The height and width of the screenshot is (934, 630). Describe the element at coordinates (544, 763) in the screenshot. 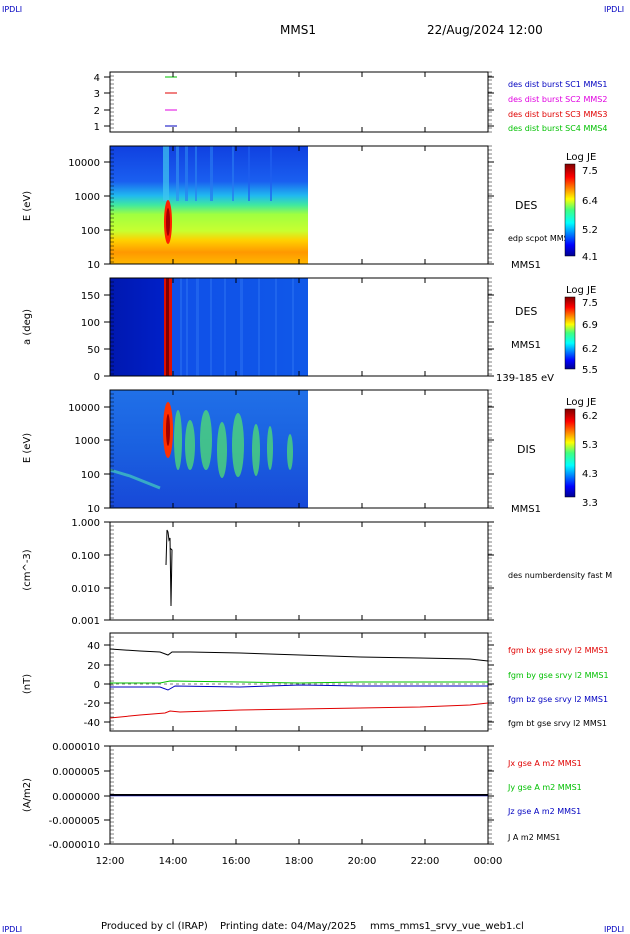

I see `legend-jx: Jx gse A m2 MMS1` at that location.